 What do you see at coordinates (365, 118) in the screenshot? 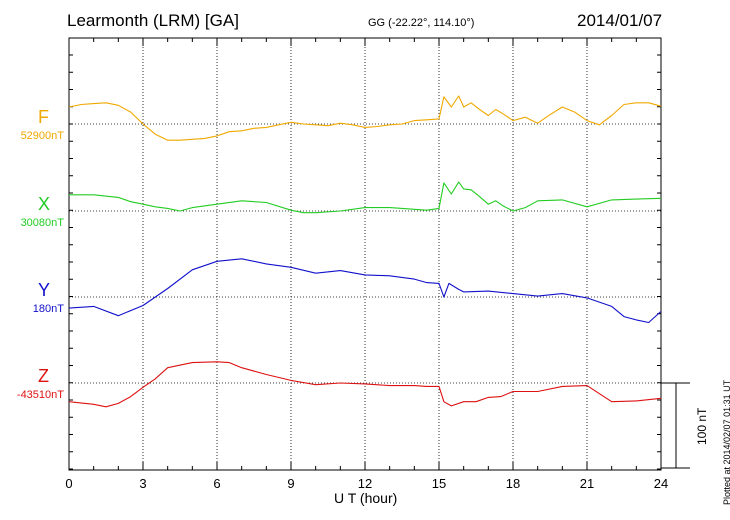
I see `series-line-f` at bounding box center [365, 118].